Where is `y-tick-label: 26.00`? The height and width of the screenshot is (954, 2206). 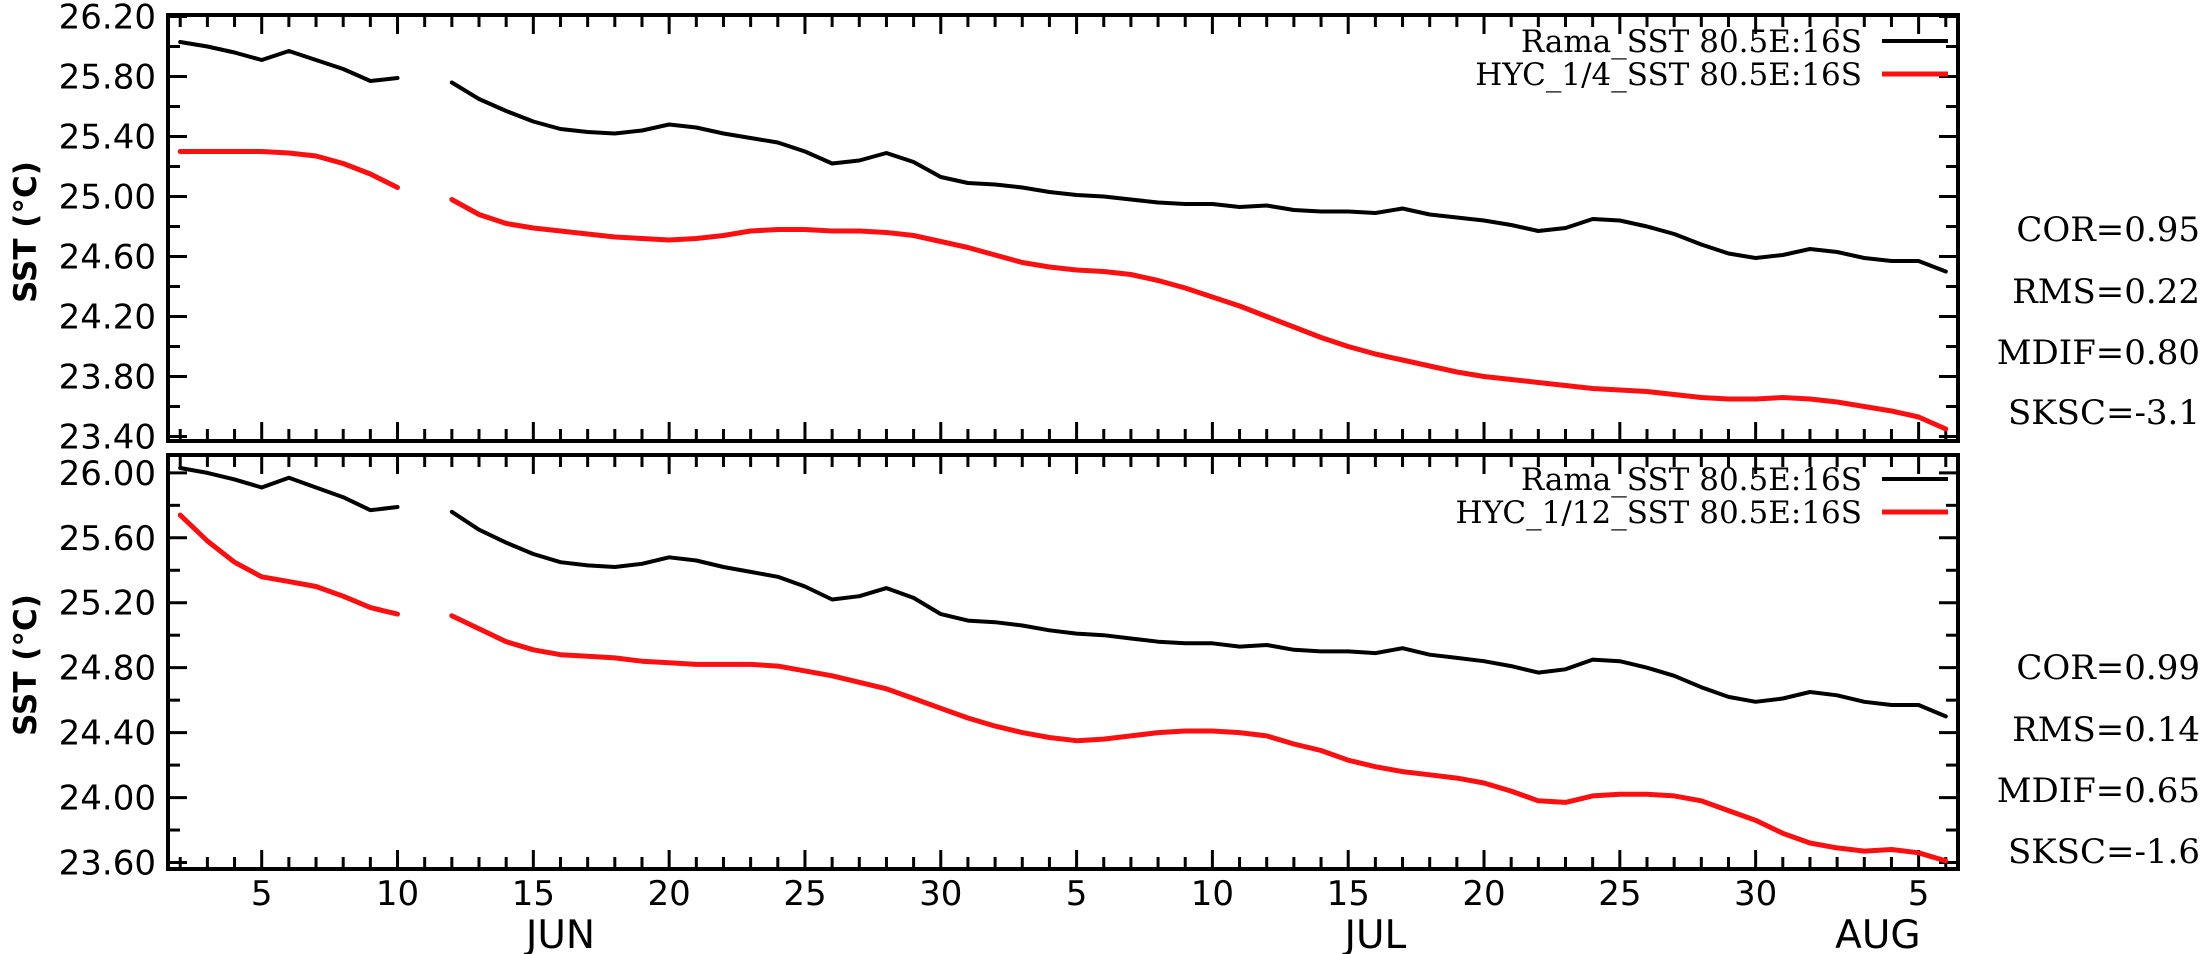 y-tick-label: 26.00 is located at coordinates (107, 474).